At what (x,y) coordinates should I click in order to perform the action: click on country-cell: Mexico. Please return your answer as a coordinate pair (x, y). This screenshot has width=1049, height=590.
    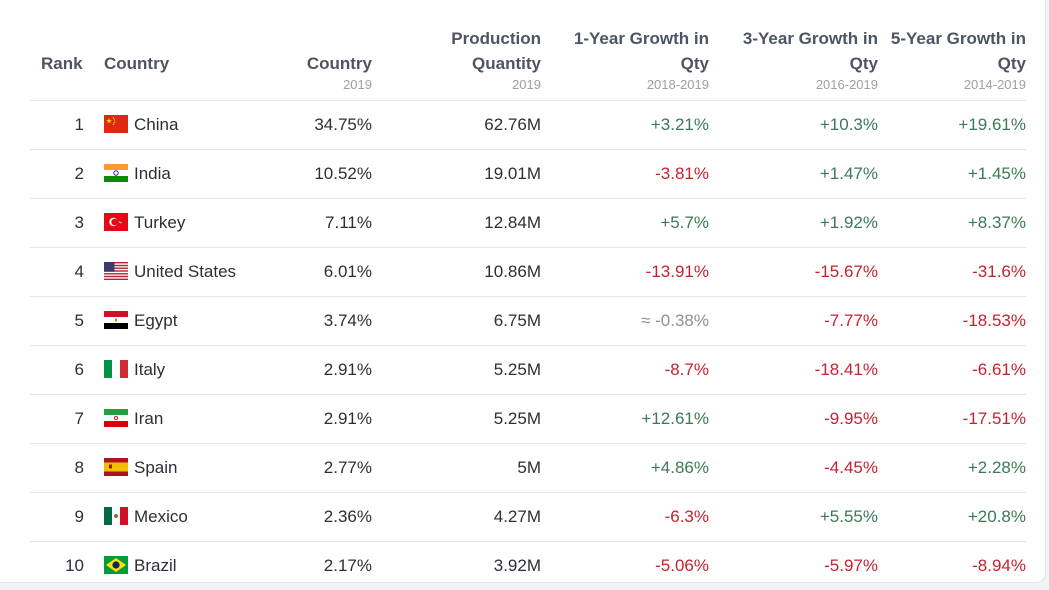
    Looking at the image, I should click on (169, 517).